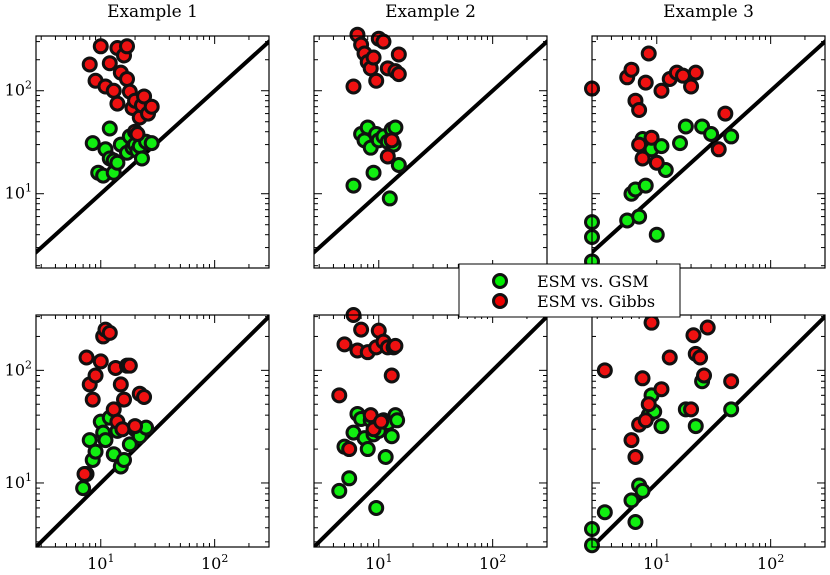 The image size is (830, 575). Describe the element at coordinates (500, 281) in the screenshot. I see `legend-marker-gsm` at that location.